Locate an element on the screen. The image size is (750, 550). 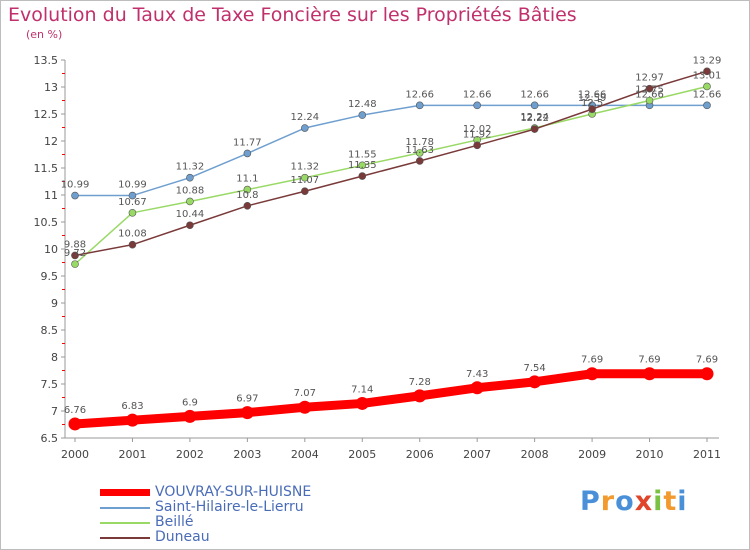
data-label-beille: 11.78 is located at coordinates (419, 142).